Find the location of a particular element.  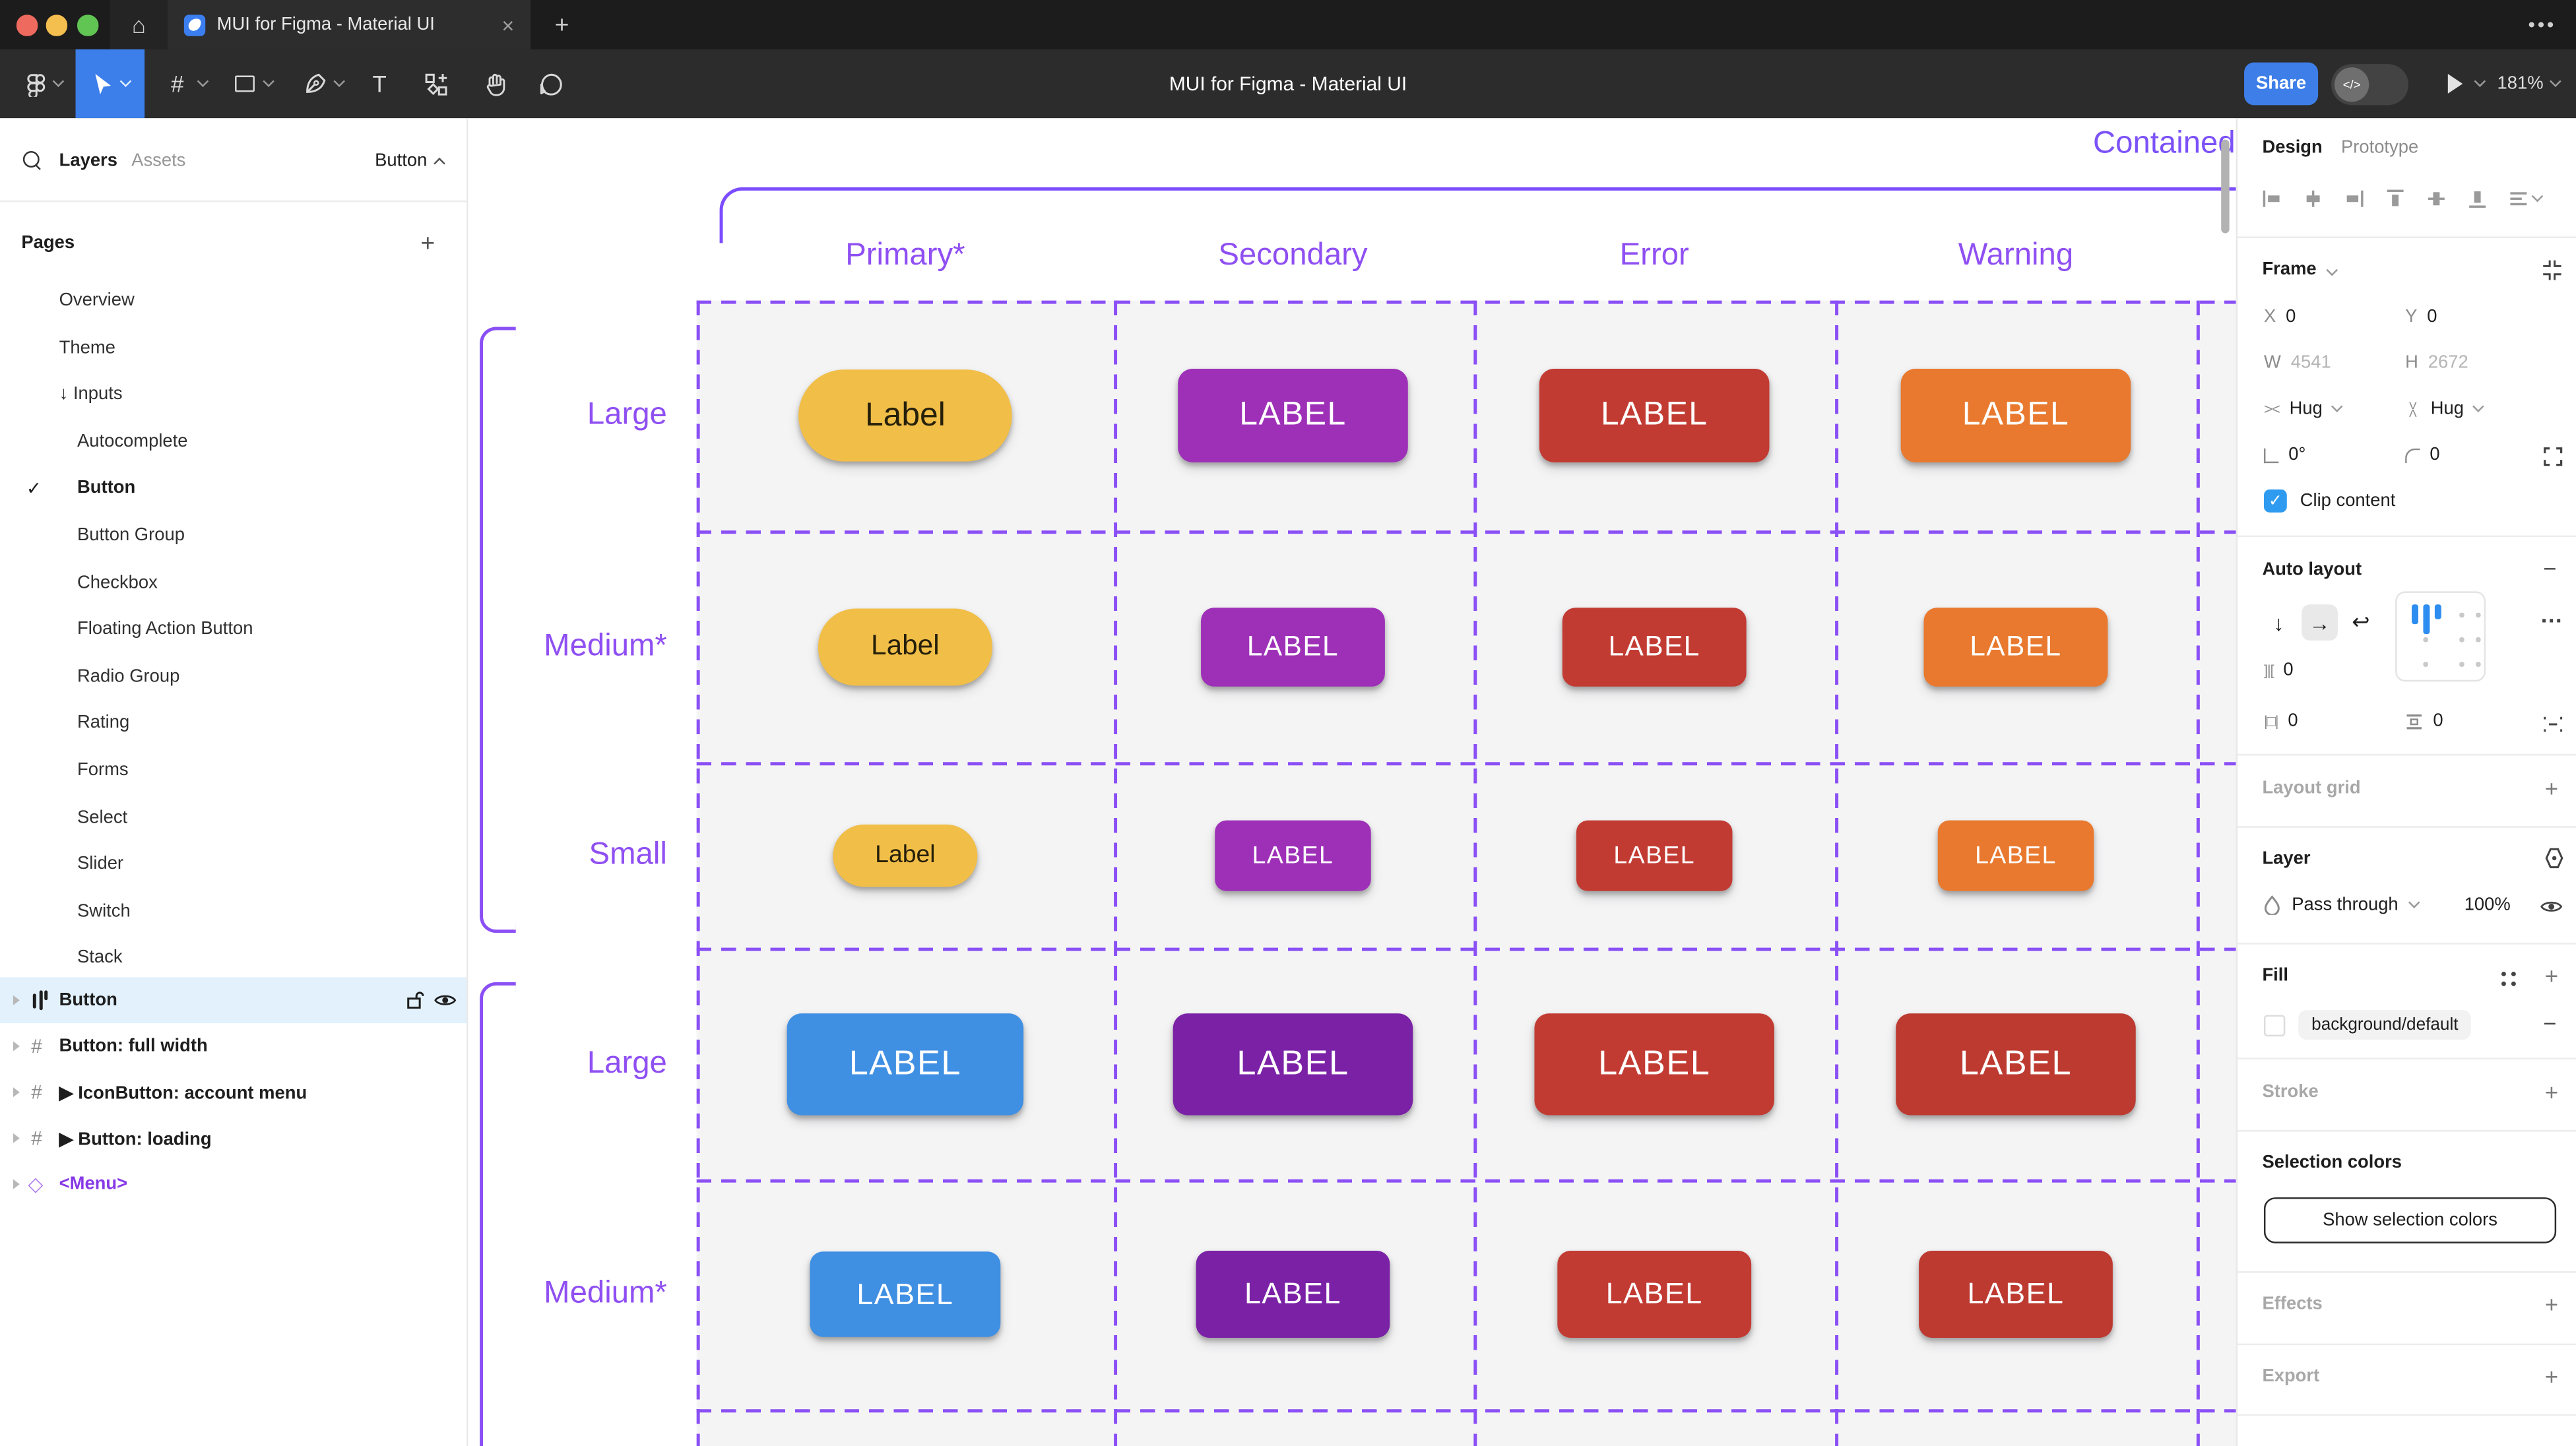

fill-row: background/default is located at coordinates (2367, 1025).